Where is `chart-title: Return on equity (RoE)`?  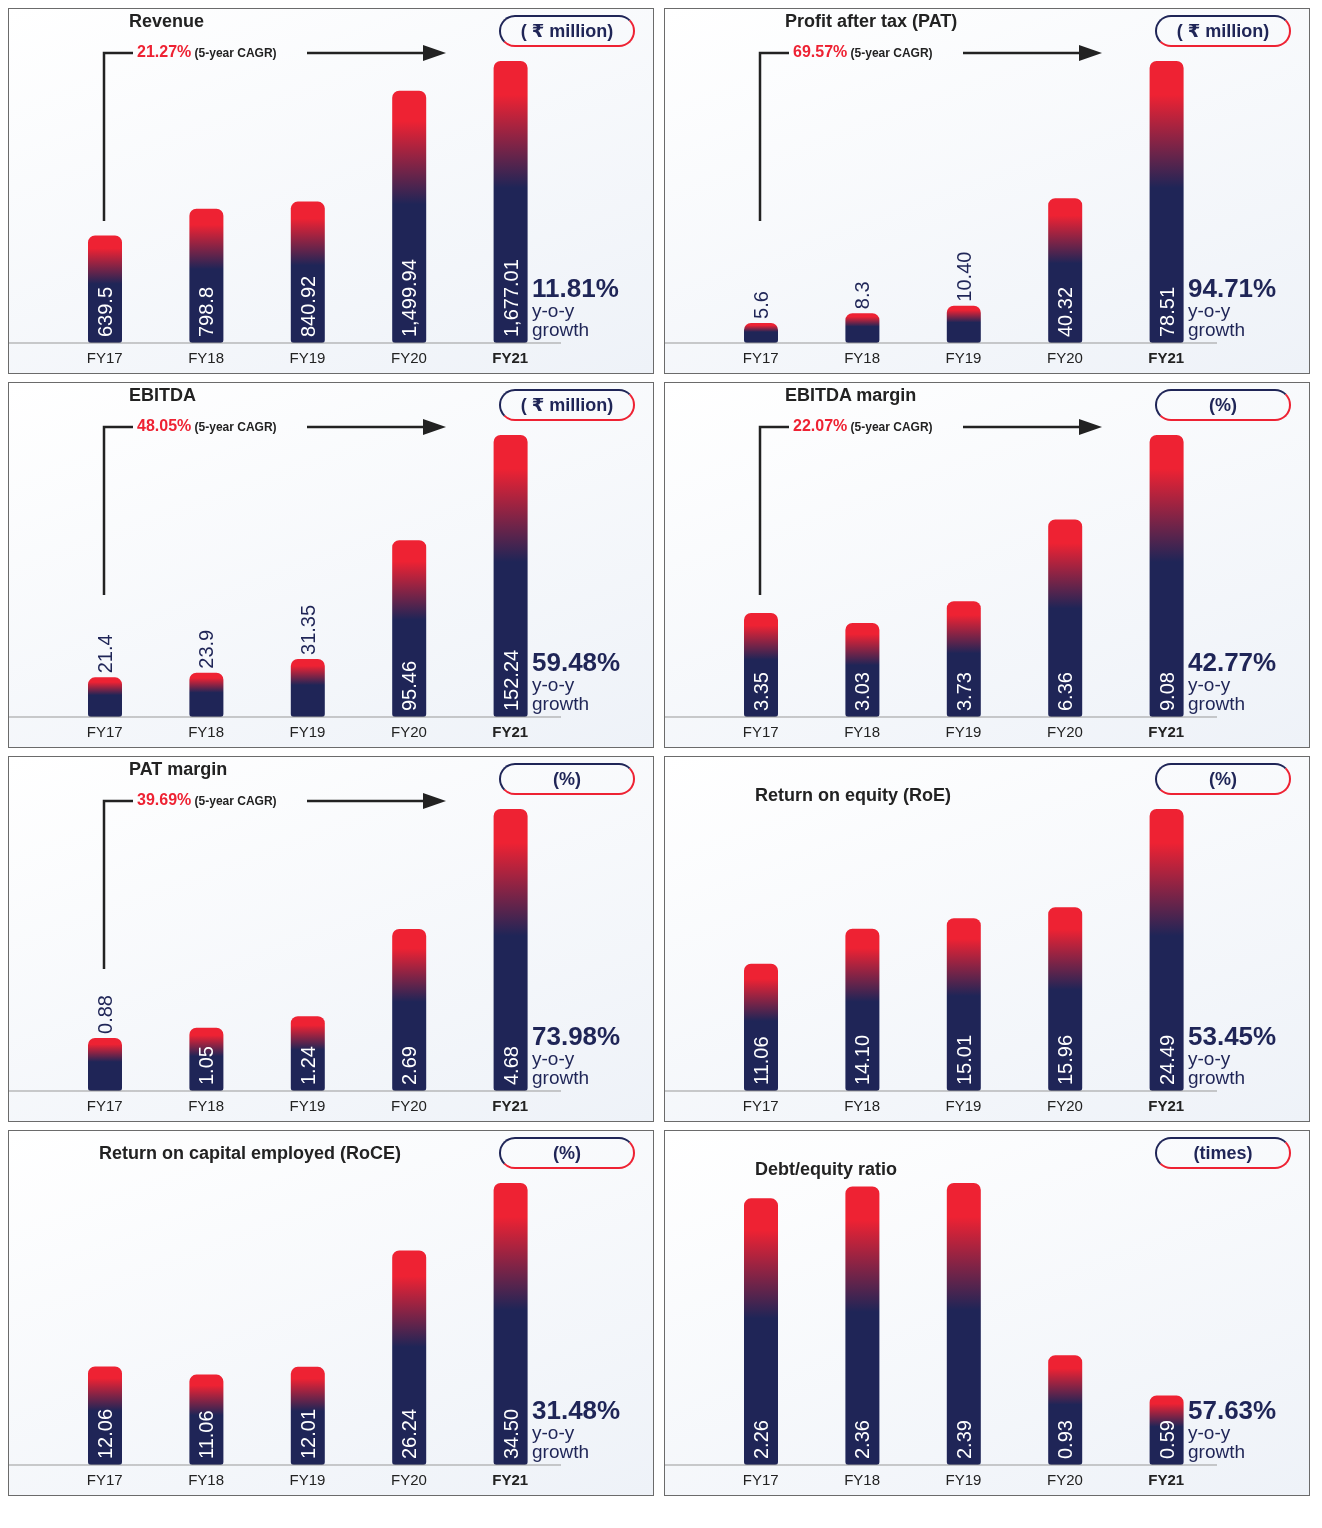 chart-title: Return on equity (RoE) is located at coordinates (853, 795).